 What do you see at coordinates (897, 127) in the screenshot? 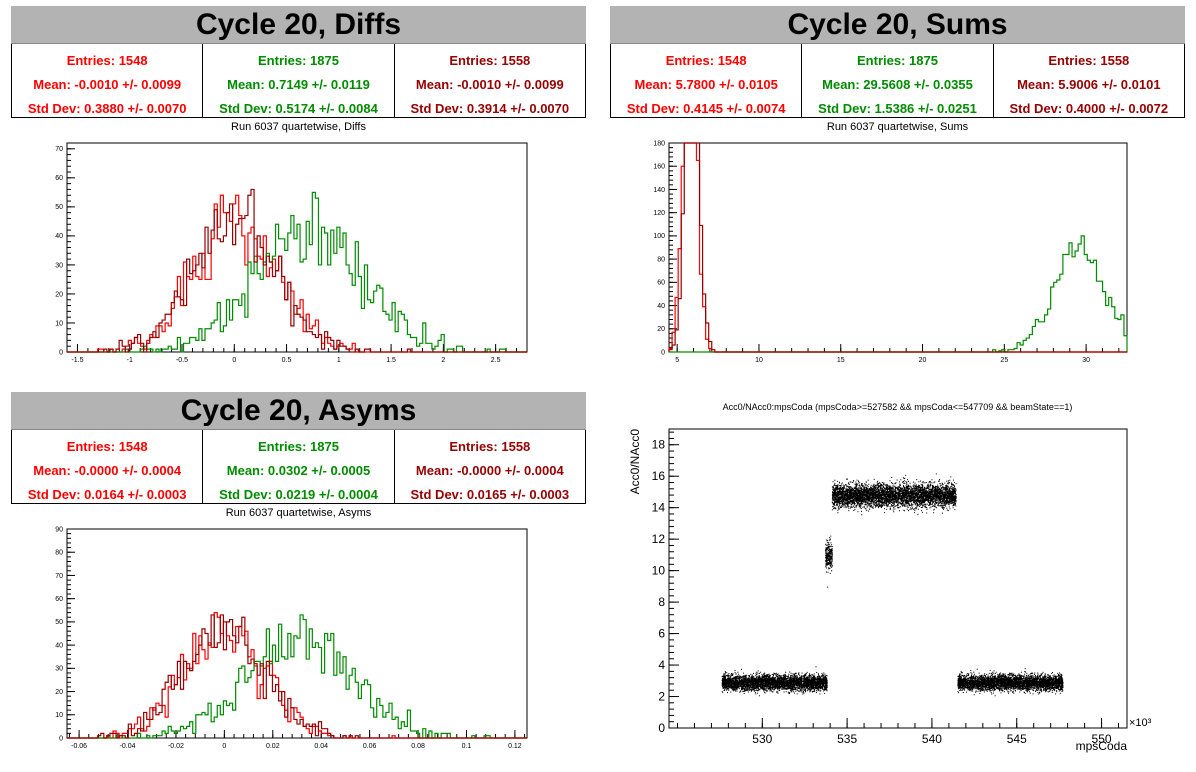
I see `sums-run-title: Run 6037 quartetwise, Sums` at bounding box center [897, 127].